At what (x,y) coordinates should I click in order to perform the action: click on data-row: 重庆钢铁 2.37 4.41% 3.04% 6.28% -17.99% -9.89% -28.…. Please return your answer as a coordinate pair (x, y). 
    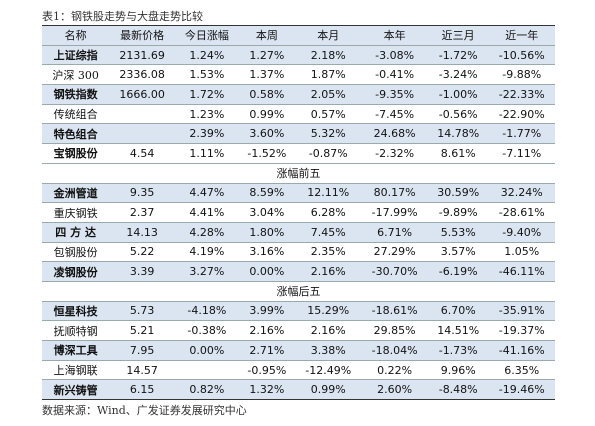
    Looking at the image, I should click on (298, 212).